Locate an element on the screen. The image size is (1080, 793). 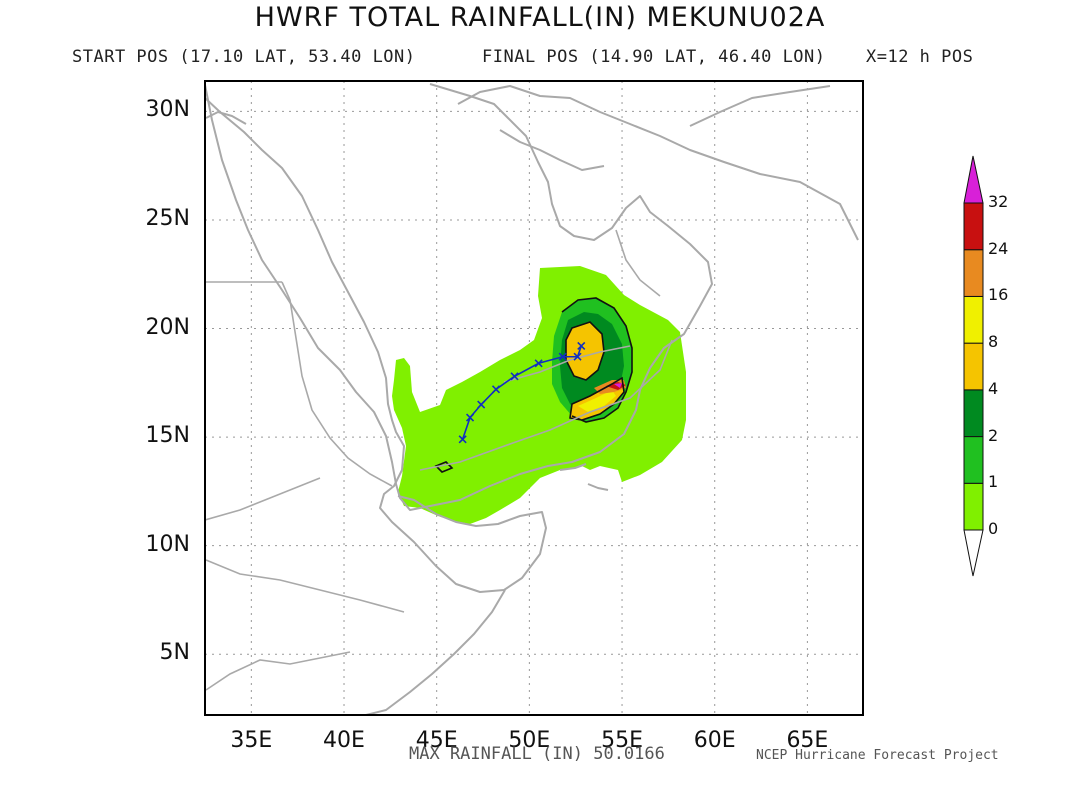
lat-tick-label: 15N is located at coordinates (167, 436).